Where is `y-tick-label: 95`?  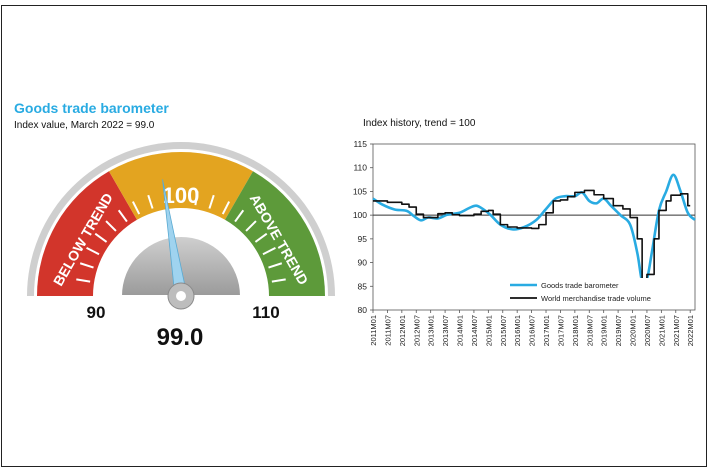
y-tick-label: 95 is located at coordinates (363, 239).